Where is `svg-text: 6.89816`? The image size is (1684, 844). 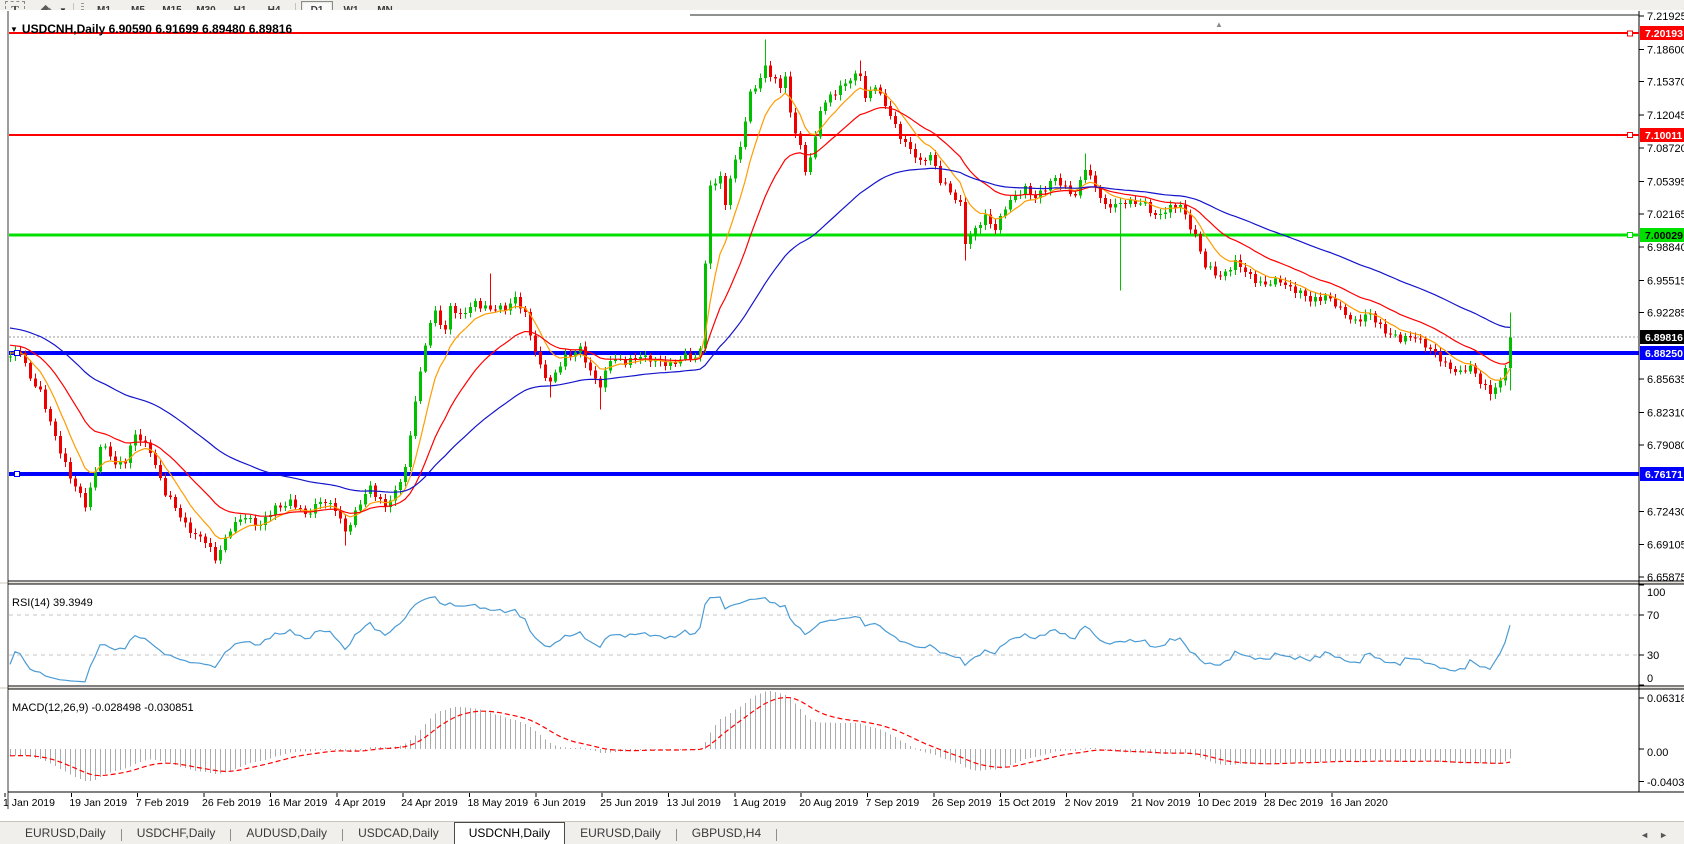 svg-text: 6.89816 is located at coordinates (1664, 338).